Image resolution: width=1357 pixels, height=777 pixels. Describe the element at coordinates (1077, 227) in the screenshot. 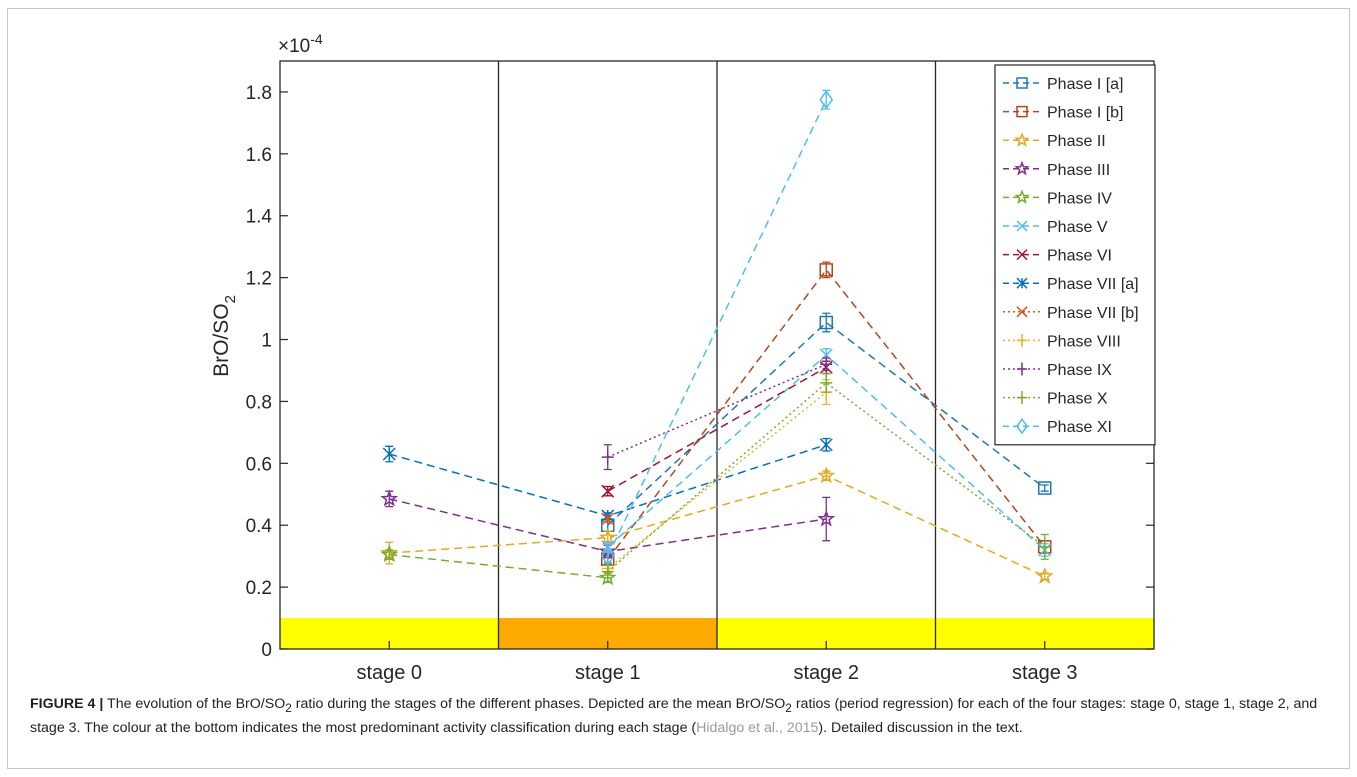

I see `legend-label: Phase V` at that location.